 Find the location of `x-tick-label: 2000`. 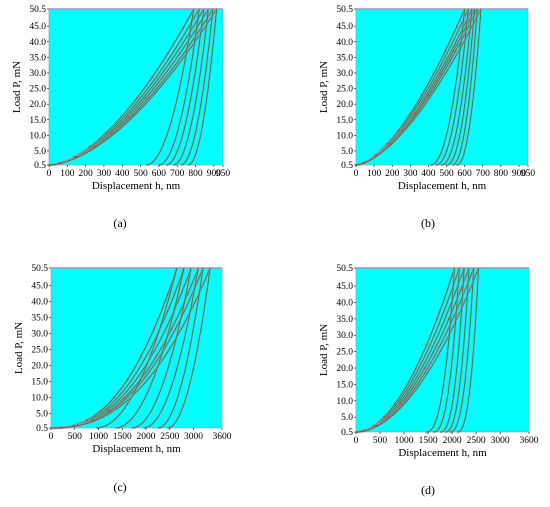

x-tick-label: 2000 is located at coordinates (146, 437).